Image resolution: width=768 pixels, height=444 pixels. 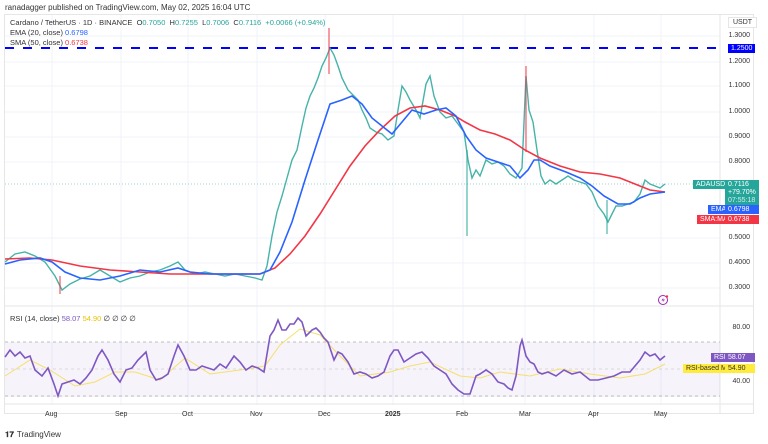 What do you see at coordinates (393, 414) in the screenshot?
I see `time-label: 2025` at bounding box center [393, 414].